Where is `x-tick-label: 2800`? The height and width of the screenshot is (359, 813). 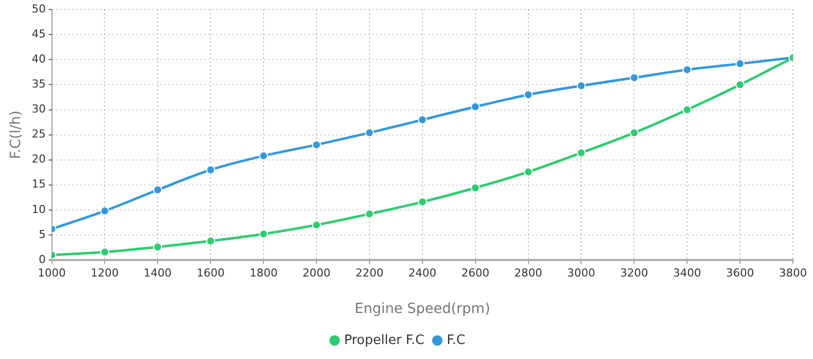 x-tick-label: 2800 is located at coordinates (528, 273).